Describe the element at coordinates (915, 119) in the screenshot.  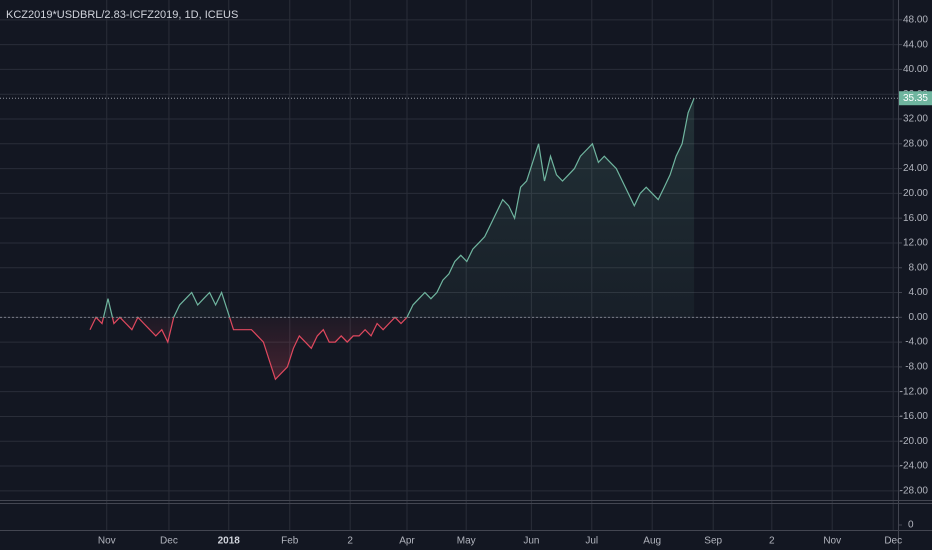
I see `y-tick-label: 32.00` at that location.